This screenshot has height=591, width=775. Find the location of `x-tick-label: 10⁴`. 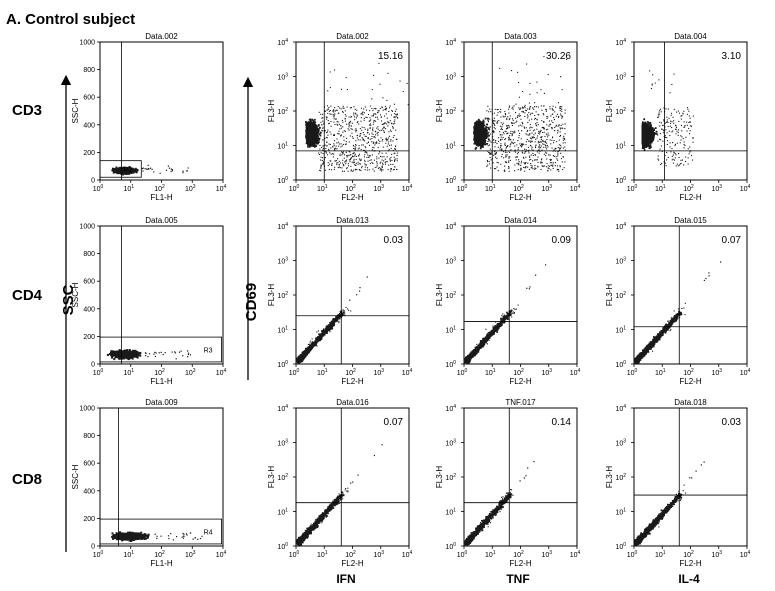

x-tick-label: 10⁴ is located at coordinates (575, 188).